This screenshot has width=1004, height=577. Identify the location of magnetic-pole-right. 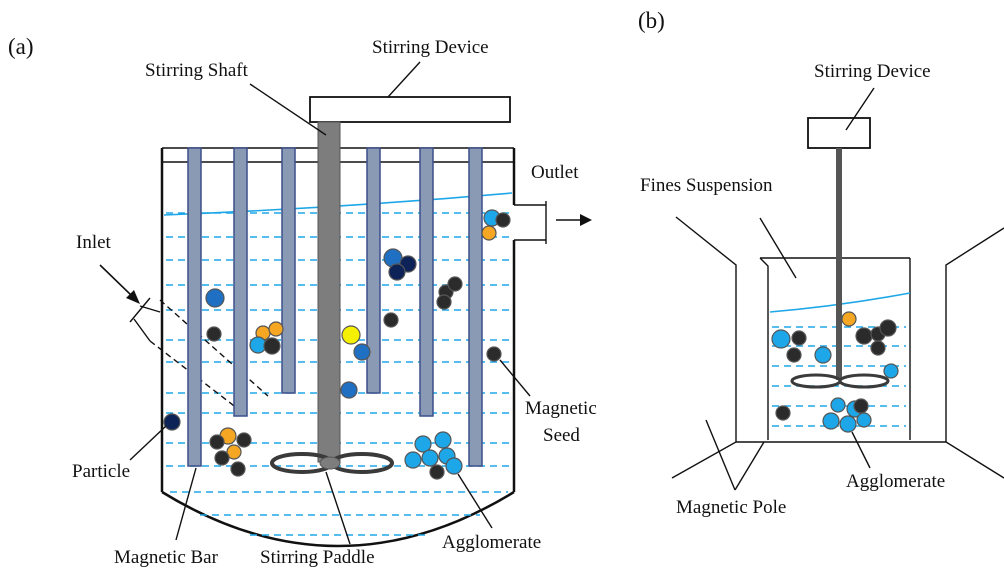
(974, 353).